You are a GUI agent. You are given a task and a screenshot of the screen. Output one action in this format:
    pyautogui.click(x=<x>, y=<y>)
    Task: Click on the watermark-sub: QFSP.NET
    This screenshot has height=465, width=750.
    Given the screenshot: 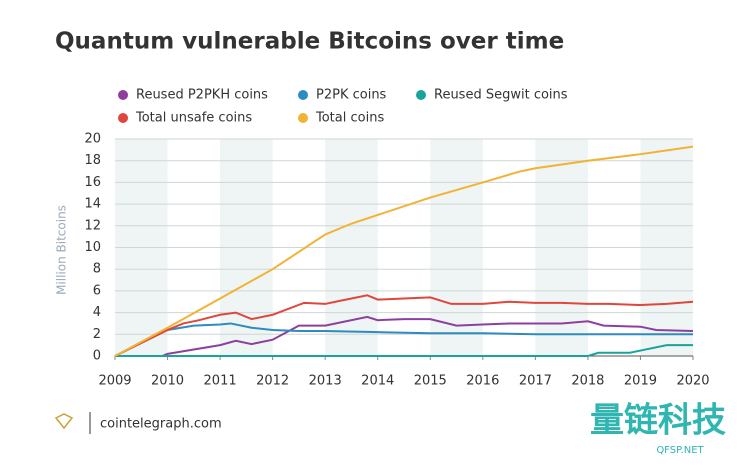 What is the action you would take?
    pyautogui.click(x=680, y=450)
    